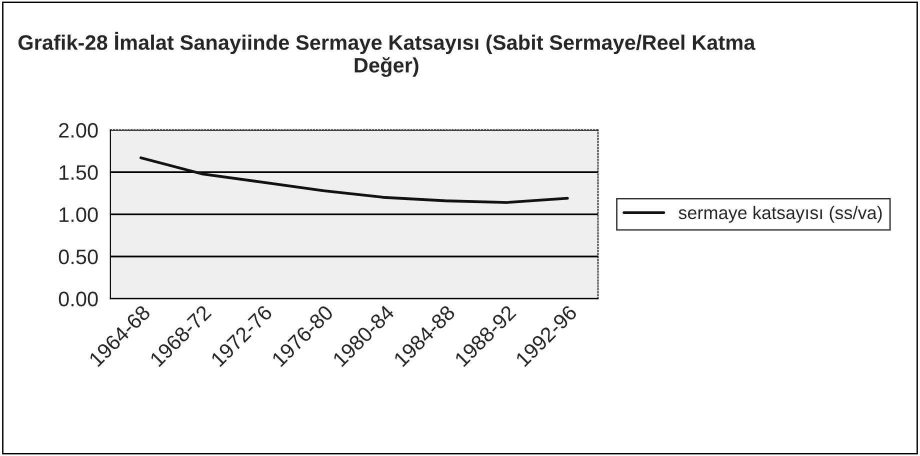  What do you see at coordinates (79, 172) in the screenshot?
I see `y-tick-label: 1.50` at bounding box center [79, 172].